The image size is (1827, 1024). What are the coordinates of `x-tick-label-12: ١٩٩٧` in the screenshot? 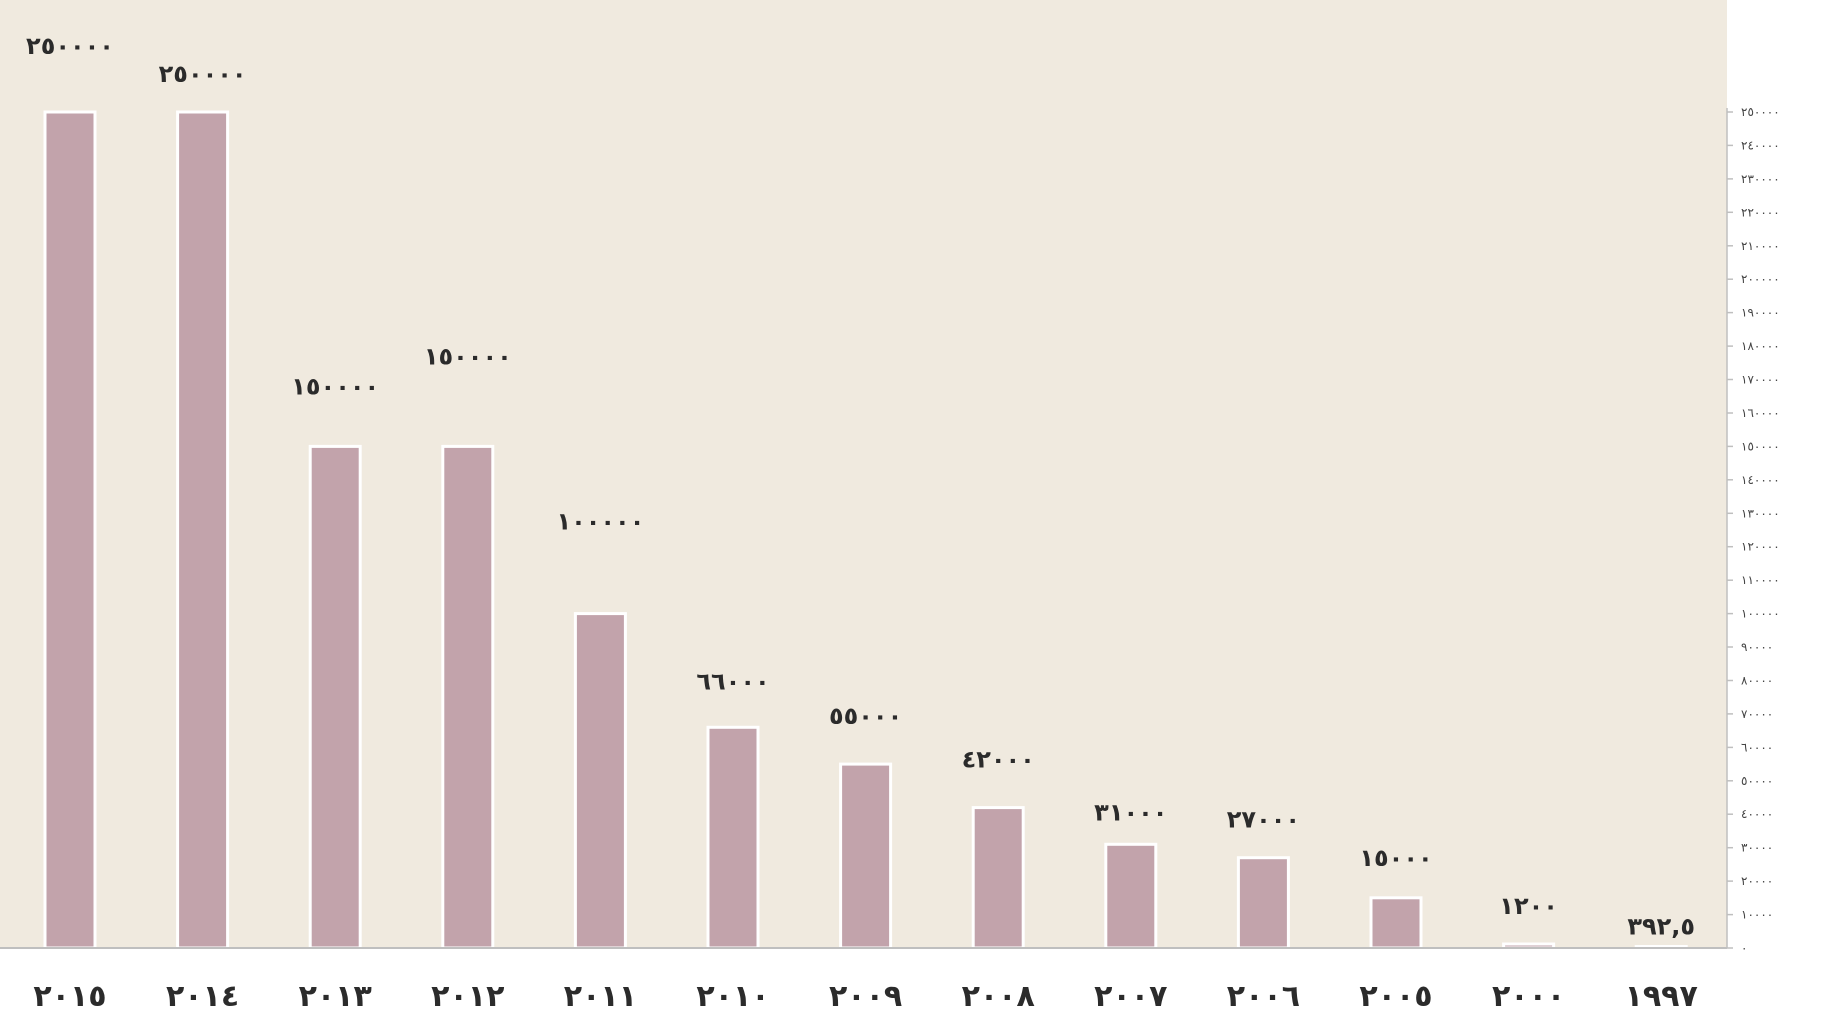 It's located at (1661, 996).